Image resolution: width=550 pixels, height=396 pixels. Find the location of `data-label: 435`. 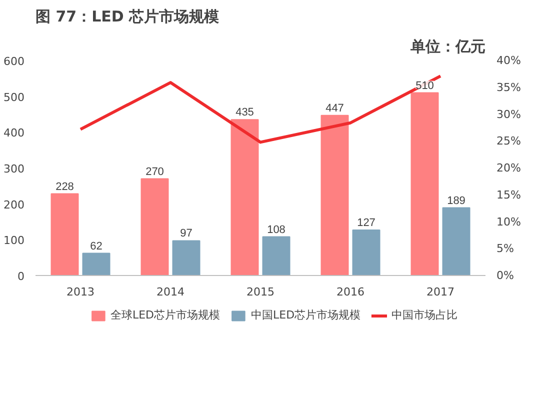

data-label: 435 is located at coordinates (245, 112).